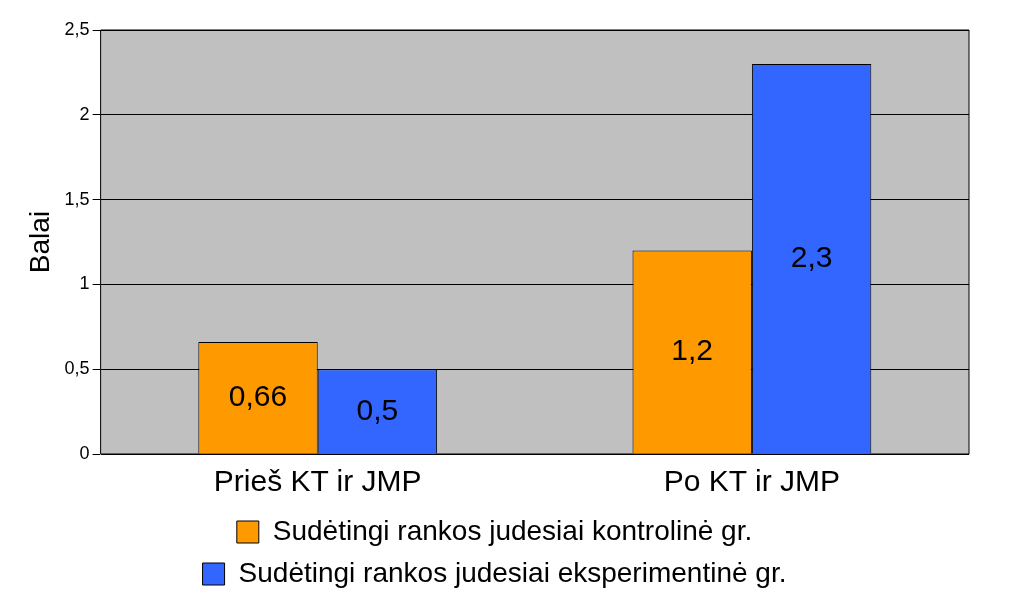 This screenshot has height=608, width=1029. Describe the element at coordinates (84, 113) in the screenshot. I see `y-tick-label: 2` at that location.